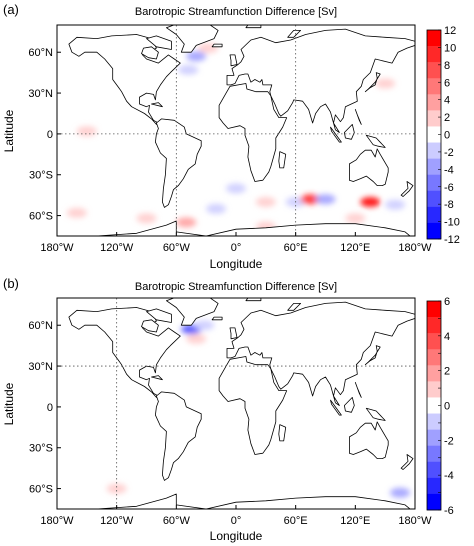  I want to click on colorbar-label: 12, so click(450, 31).